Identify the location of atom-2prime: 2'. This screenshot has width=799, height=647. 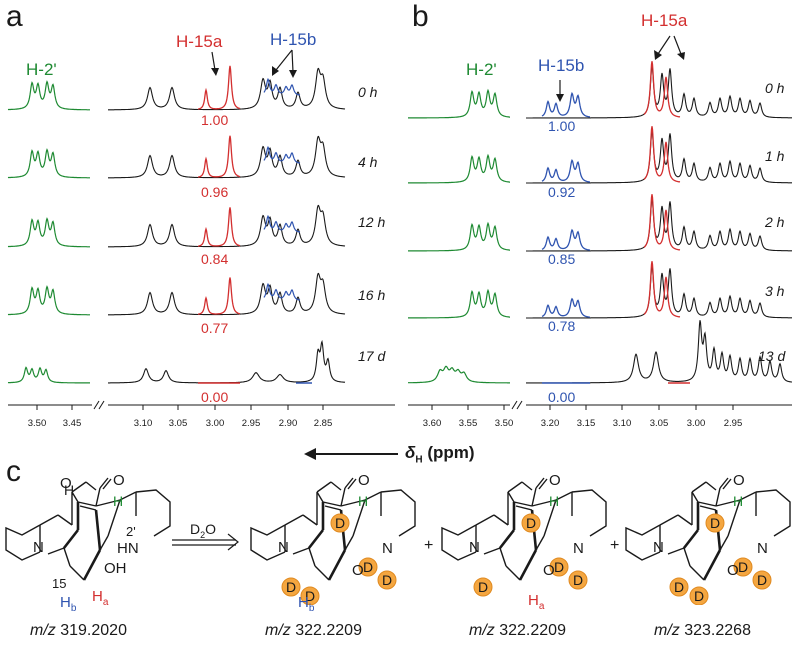
(131, 531).